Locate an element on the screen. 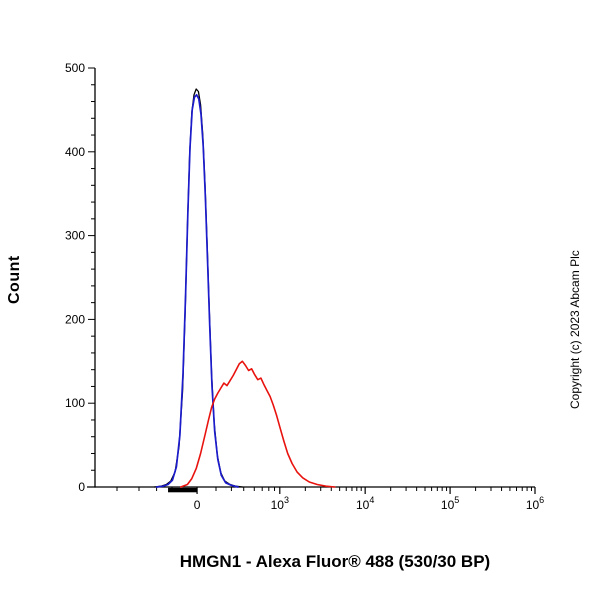  baseline-events-rug is located at coordinates (183, 490).